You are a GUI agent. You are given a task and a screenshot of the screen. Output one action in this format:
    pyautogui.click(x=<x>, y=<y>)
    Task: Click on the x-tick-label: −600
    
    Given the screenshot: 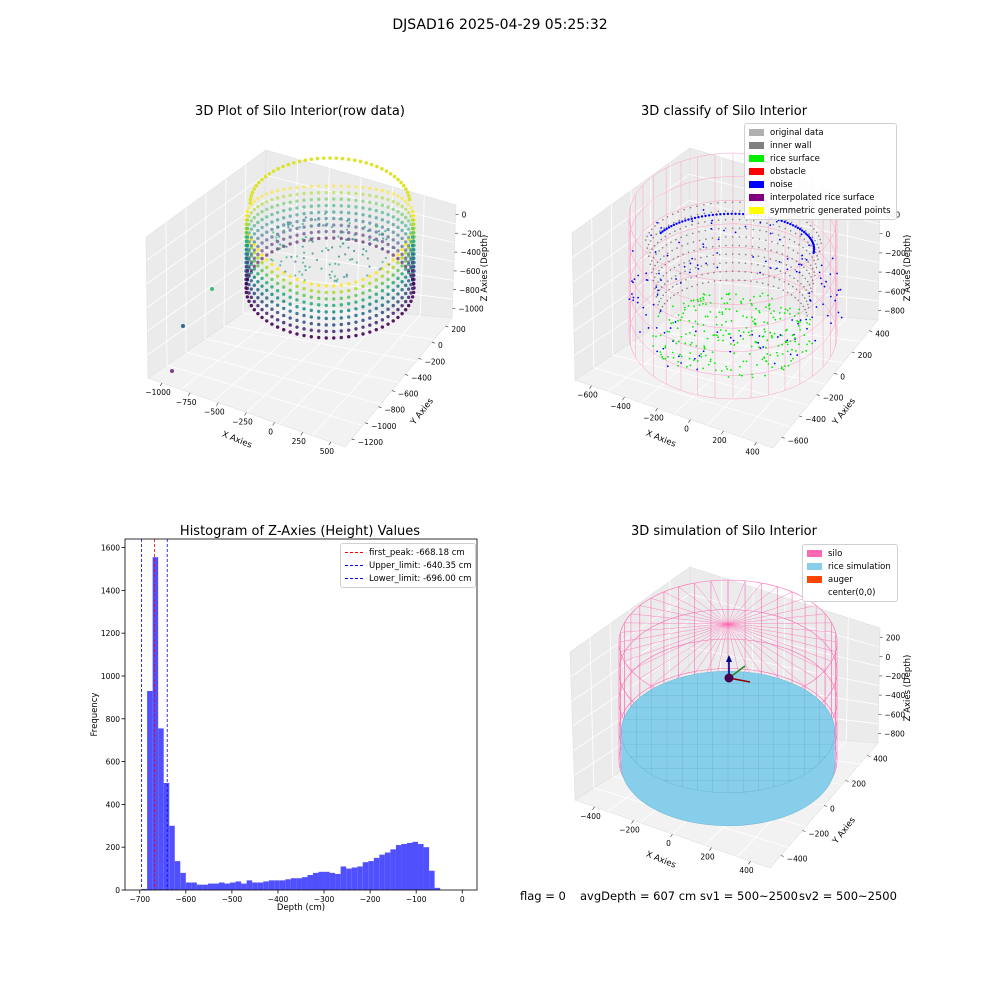 What is the action you would take?
    pyautogui.click(x=186, y=899)
    